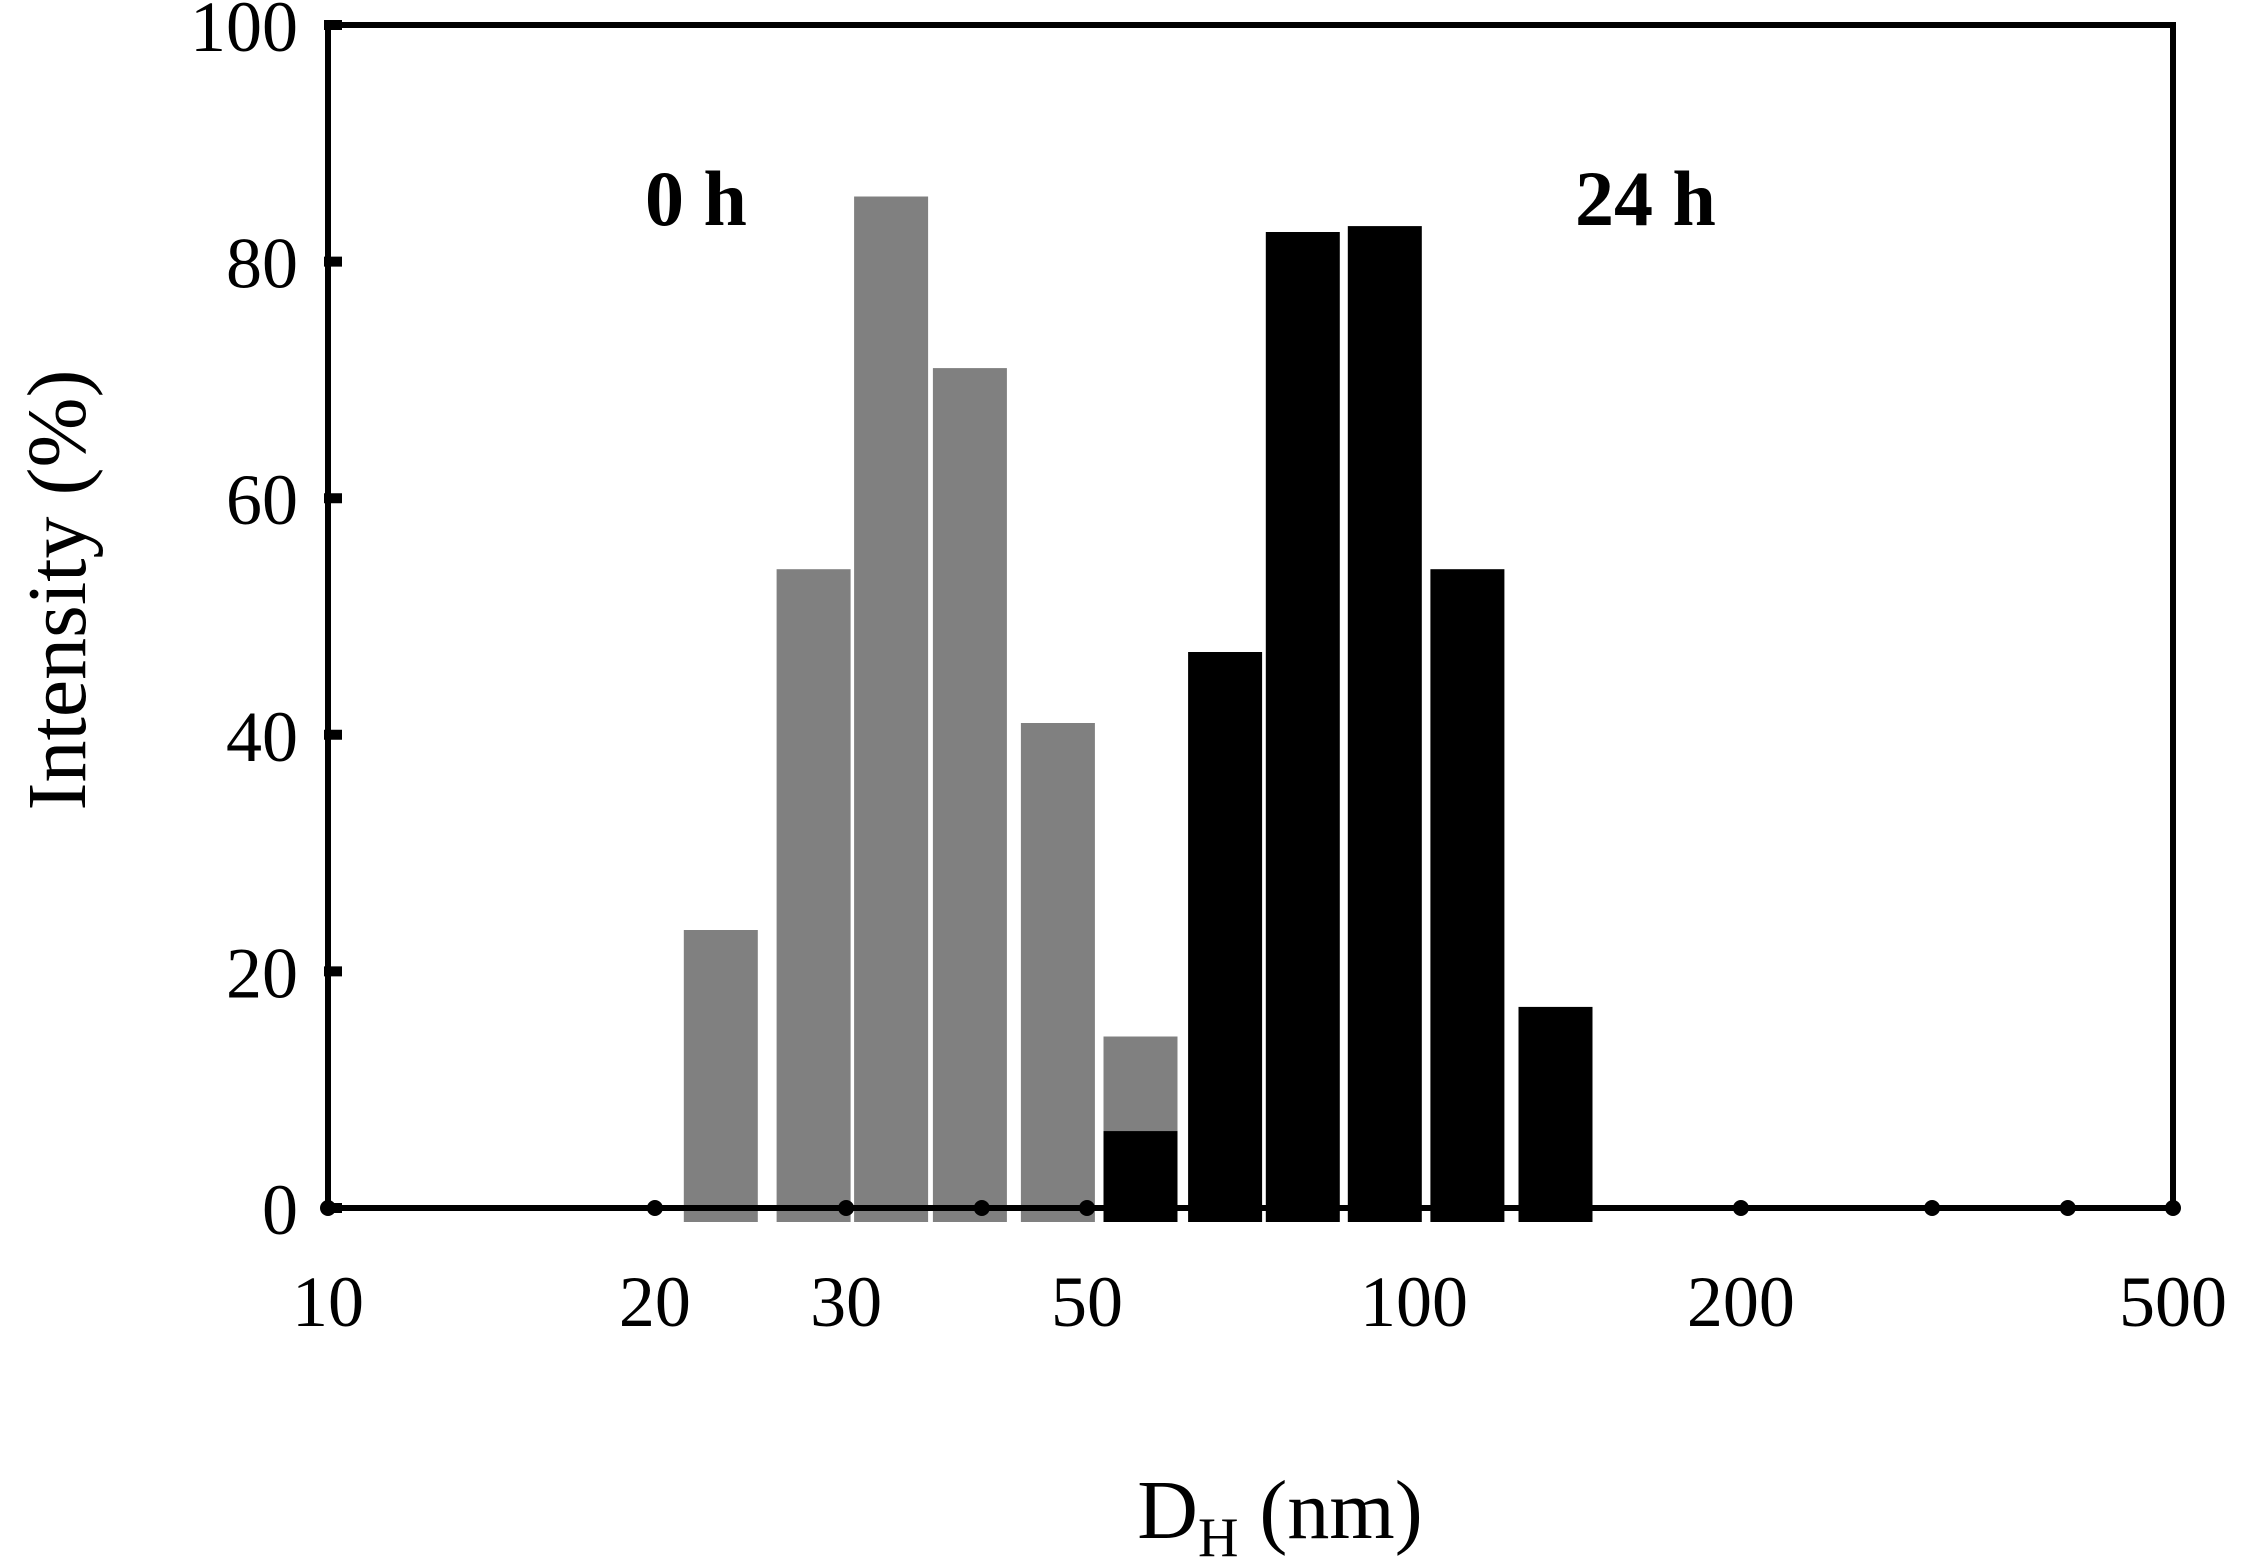 Image resolution: width=2252 pixels, height=1558 pixels. I want to click on y-tick-label: 0, so click(280, 1210).